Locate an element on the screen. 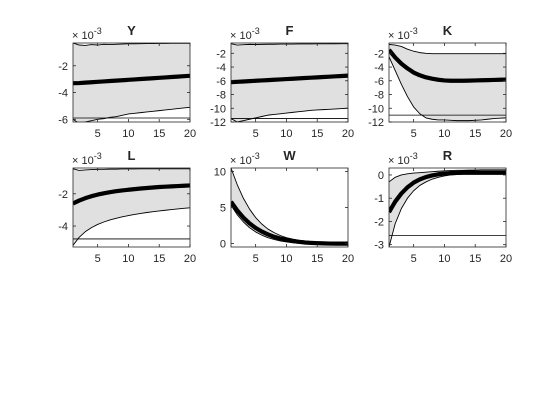 The width and height of the screenshot is (560, 420). panel-title: K is located at coordinates (448, 30).